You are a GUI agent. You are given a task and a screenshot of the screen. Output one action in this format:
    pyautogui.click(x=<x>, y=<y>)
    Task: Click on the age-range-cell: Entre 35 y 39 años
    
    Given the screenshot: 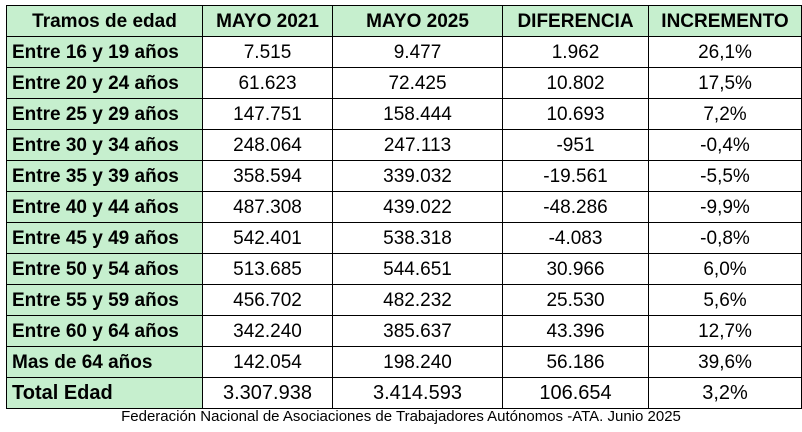 What is the action you would take?
    pyautogui.click(x=104, y=176)
    